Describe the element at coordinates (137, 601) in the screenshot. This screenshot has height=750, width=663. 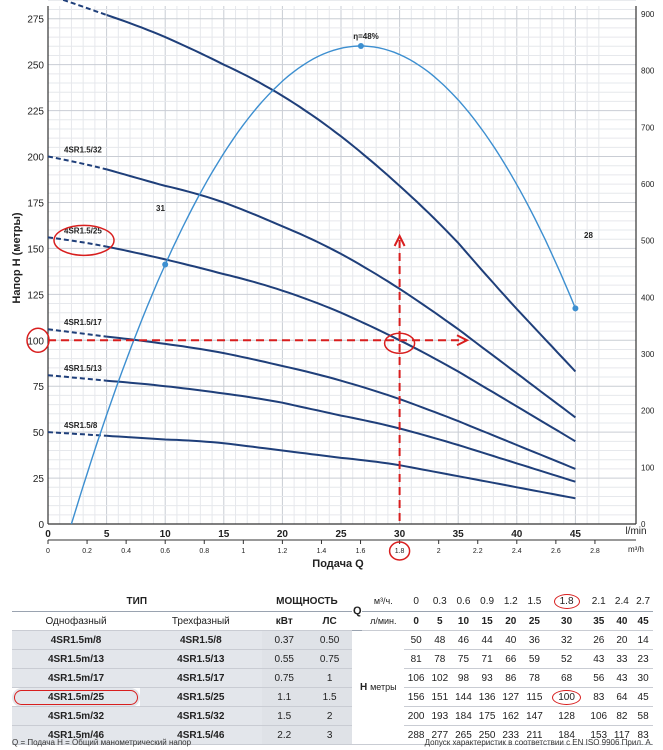
I see `typ-header: ТИП` at that location.